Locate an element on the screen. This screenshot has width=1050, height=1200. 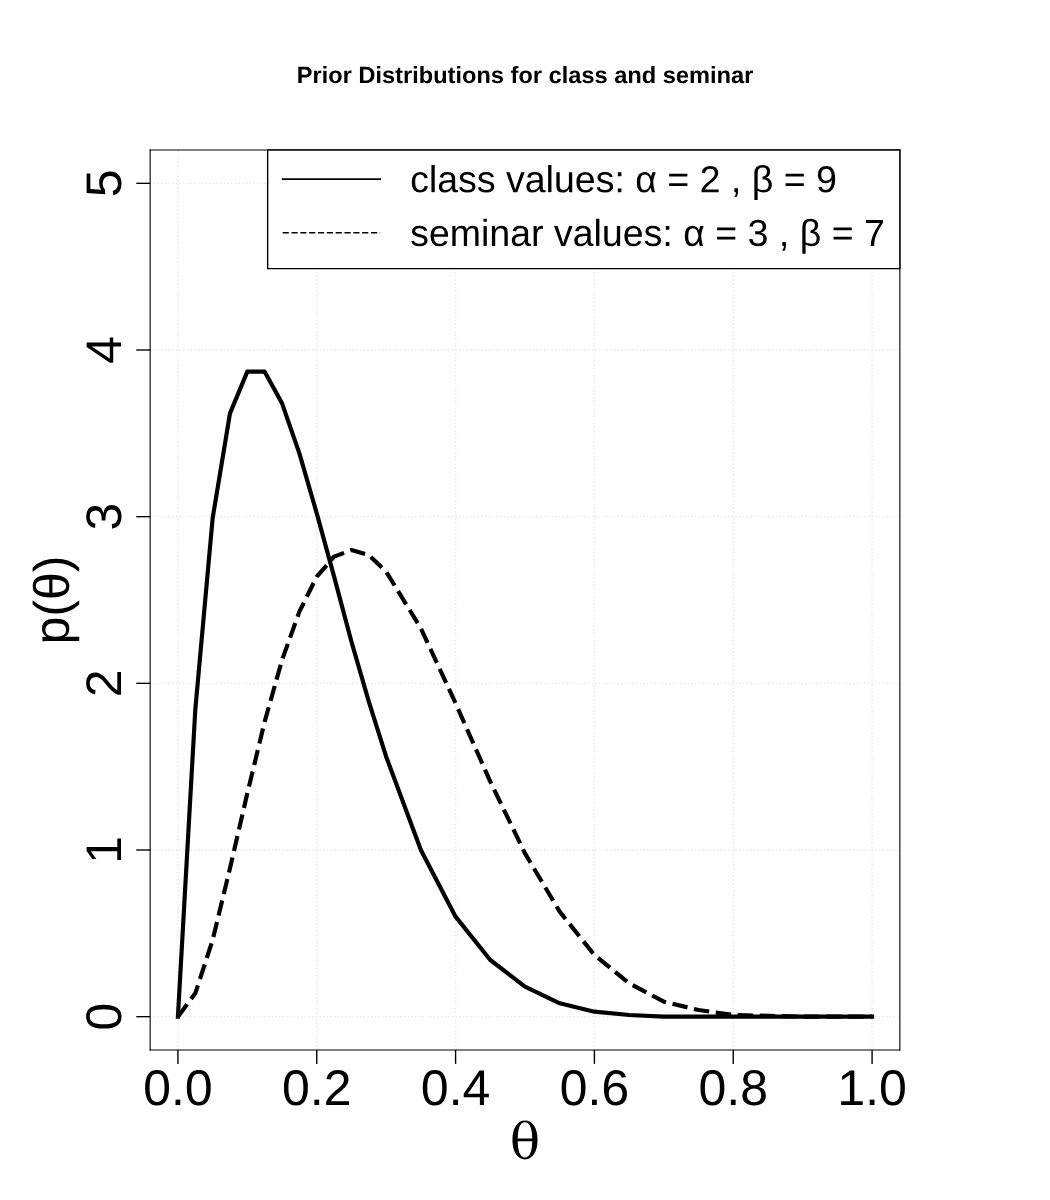
x-axis-title: θ is located at coordinates (525, 1140).